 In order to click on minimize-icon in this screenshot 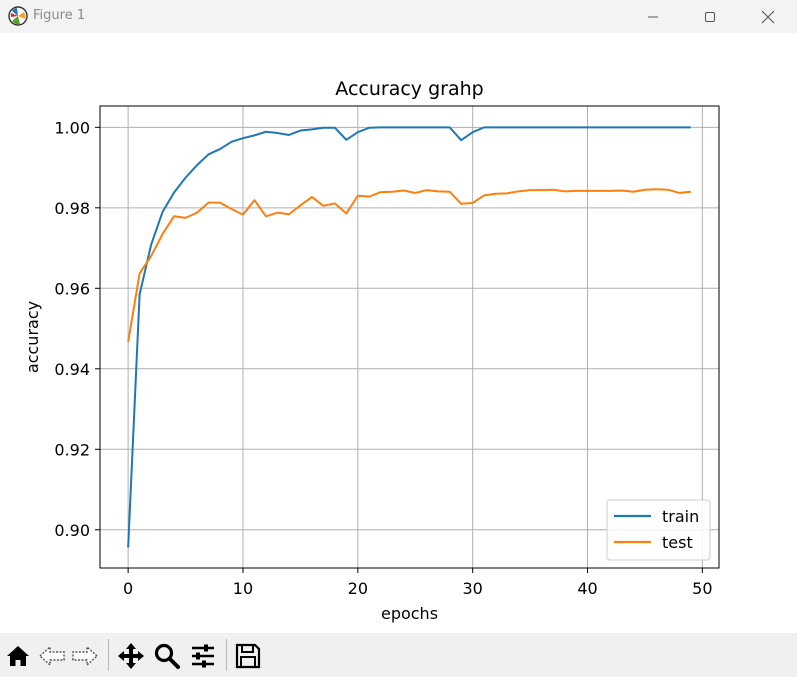, I will do `click(653, 16)`.